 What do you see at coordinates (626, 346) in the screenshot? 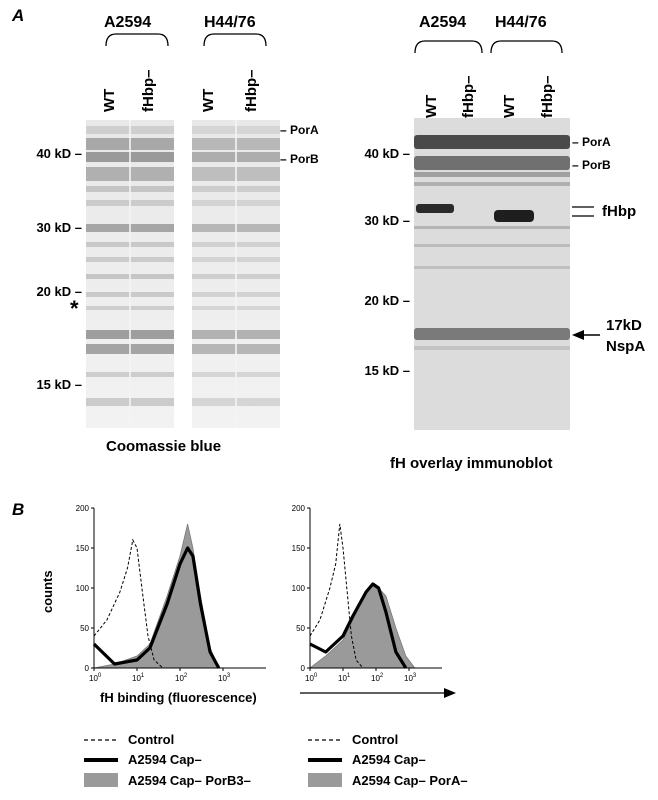
I see `blot-nspa-label: NspA` at bounding box center [626, 346].